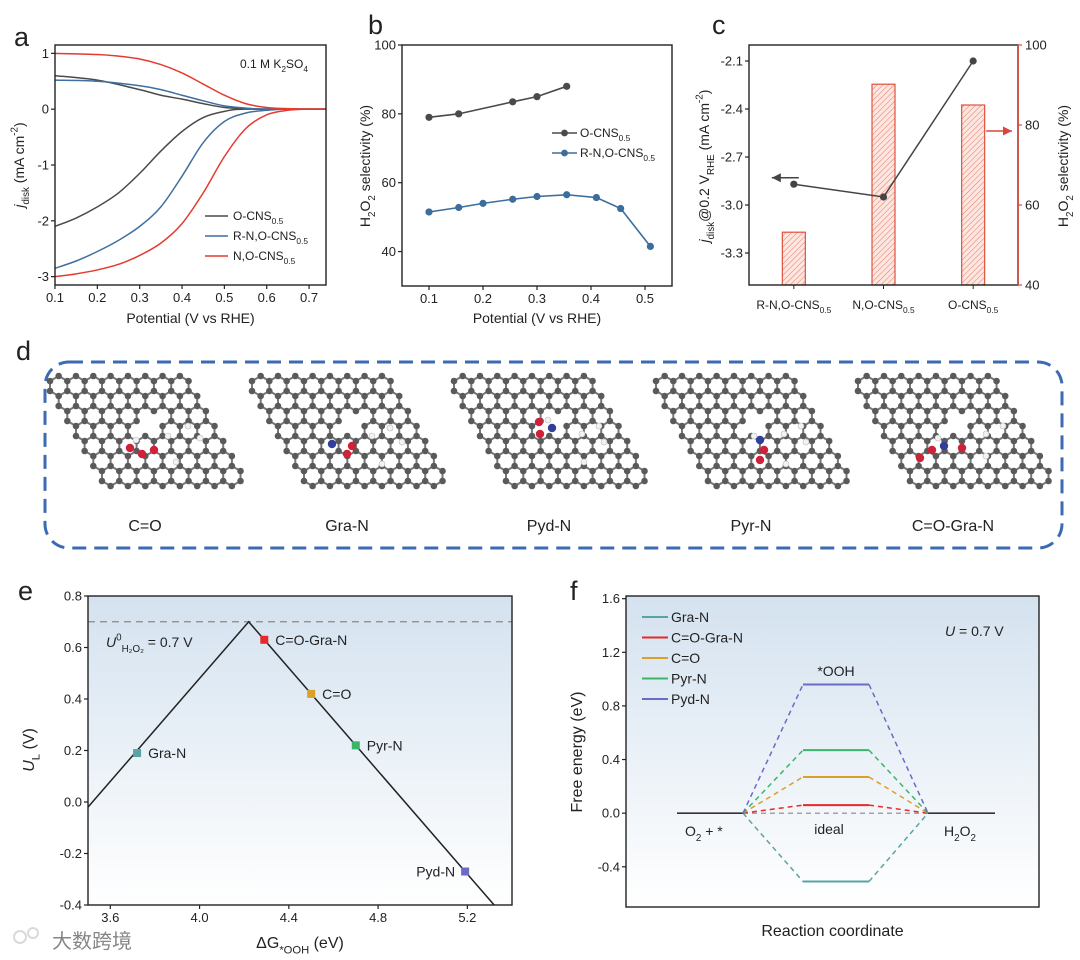 The width and height of the screenshot is (1080, 960). What do you see at coordinates (140, 297) in the screenshot?
I see `x-tick-label: 0.3` at bounding box center [140, 297].